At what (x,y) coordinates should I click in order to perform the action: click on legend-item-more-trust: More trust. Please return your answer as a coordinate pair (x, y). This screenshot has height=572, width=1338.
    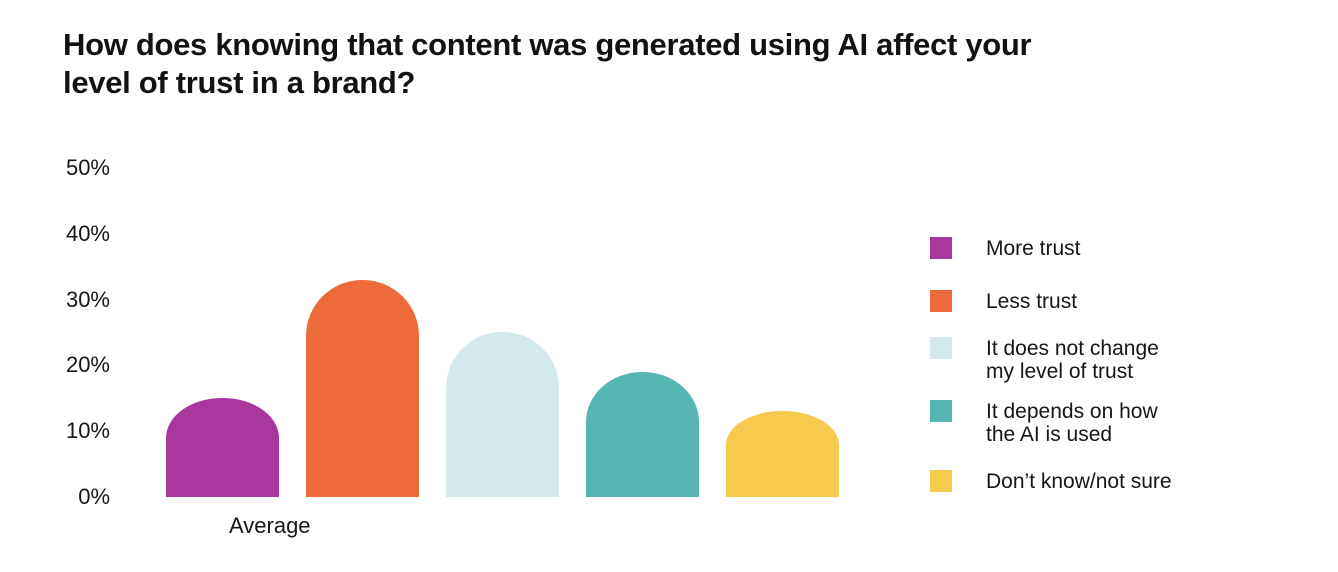
    Looking at the image, I should click on (1005, 248).